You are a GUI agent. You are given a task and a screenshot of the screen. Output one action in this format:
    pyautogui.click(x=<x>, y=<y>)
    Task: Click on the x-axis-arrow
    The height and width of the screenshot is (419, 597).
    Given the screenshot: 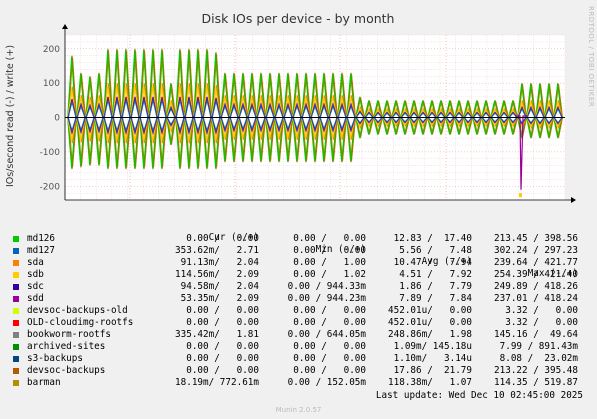 What is the action you would take?
    pyautogui.click(x=573, y=200)
    